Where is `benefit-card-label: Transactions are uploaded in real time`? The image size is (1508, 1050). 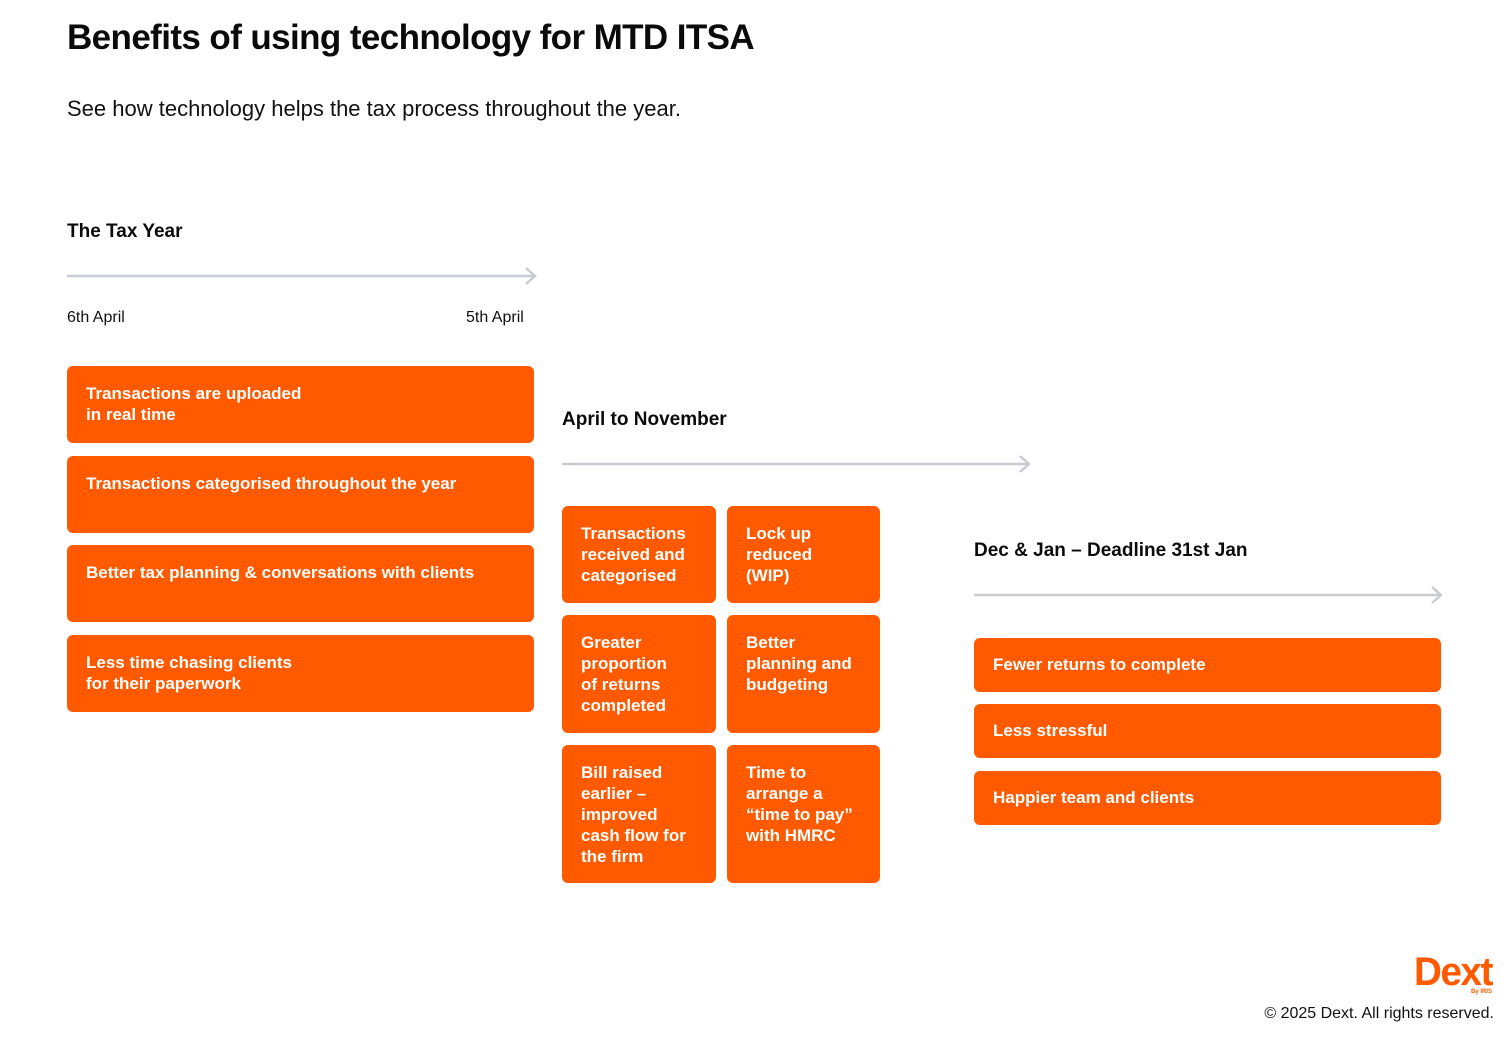
benefit-card-label: Transactions are uploaded in real time is located at coordinates (194, 404).